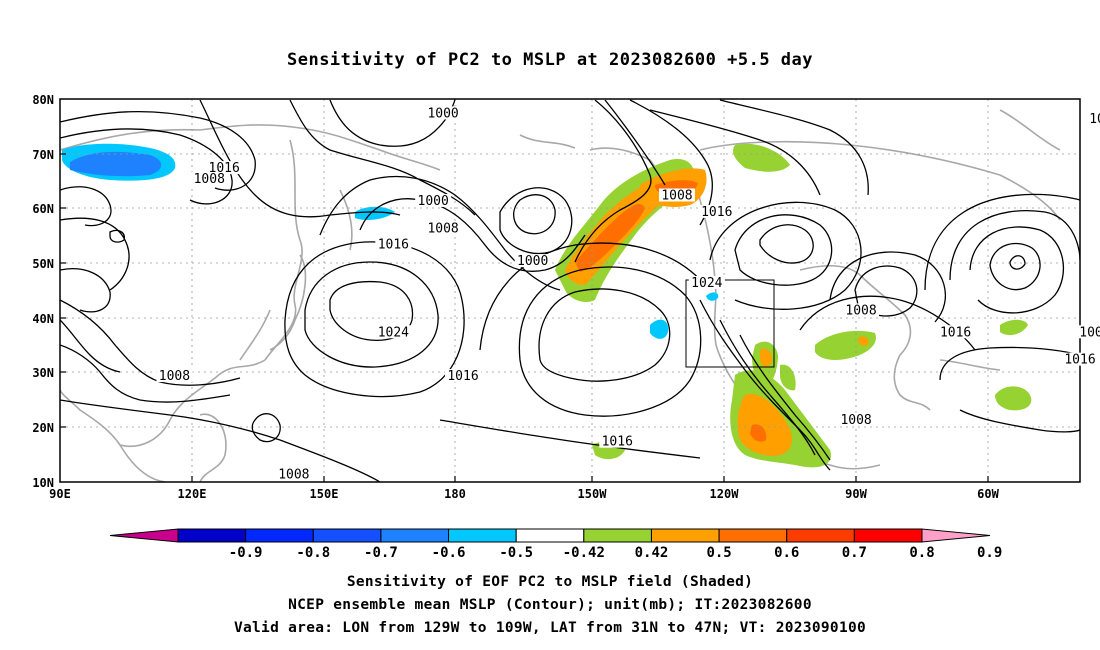 This screenshot has width=1100, height=650. I want to click on colorbar-tick-label: -0.9, so click(246, 553).